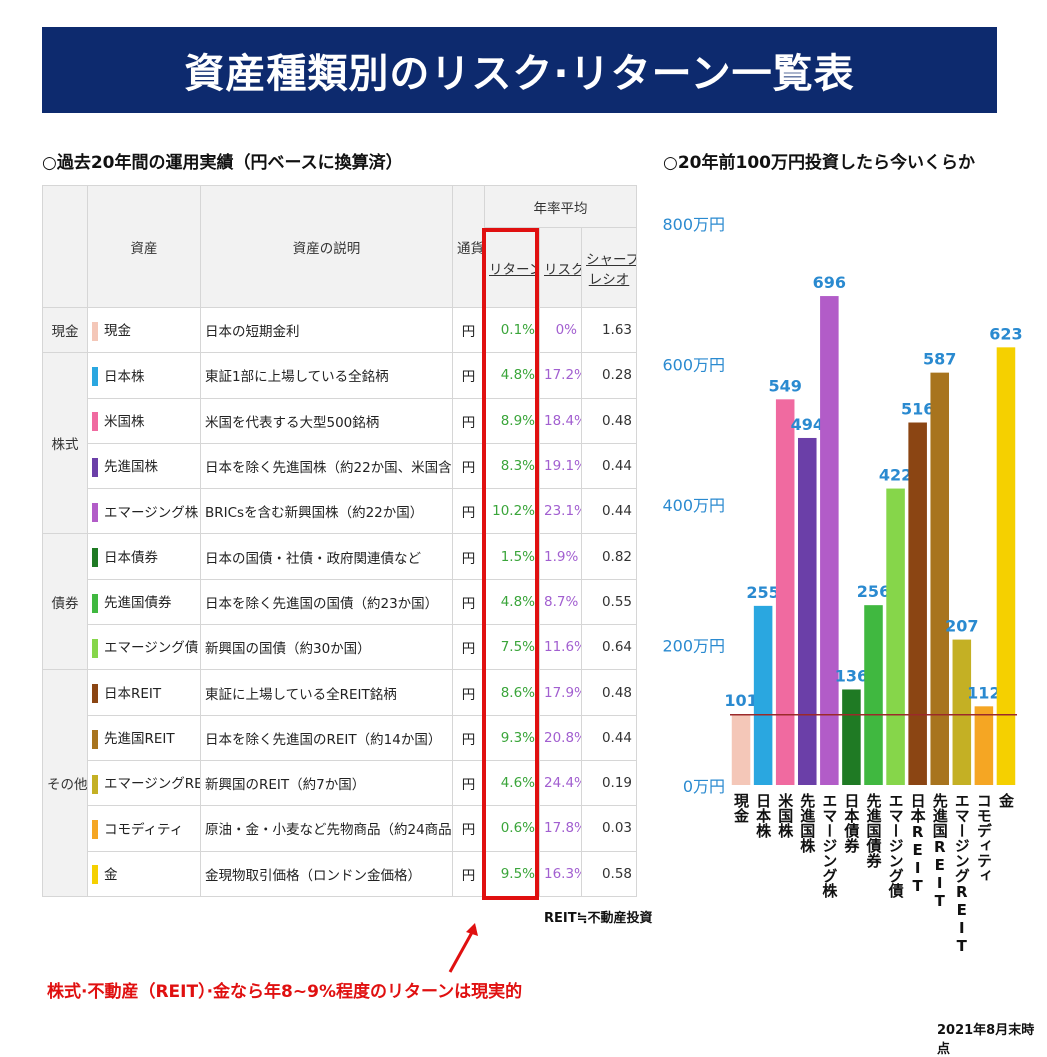 The height and width of the screenshot is (1057, 1047). I want to click on group-label: 債券, so click(65, 602).